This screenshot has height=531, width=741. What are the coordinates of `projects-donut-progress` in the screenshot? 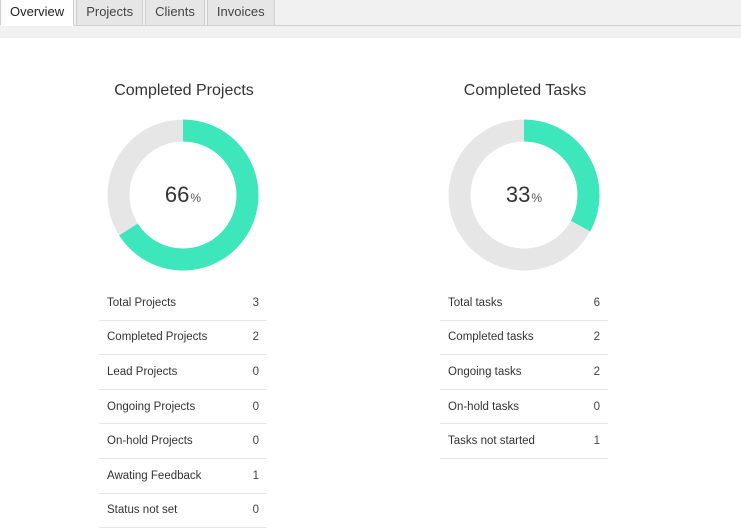 It's located at (183, 195).